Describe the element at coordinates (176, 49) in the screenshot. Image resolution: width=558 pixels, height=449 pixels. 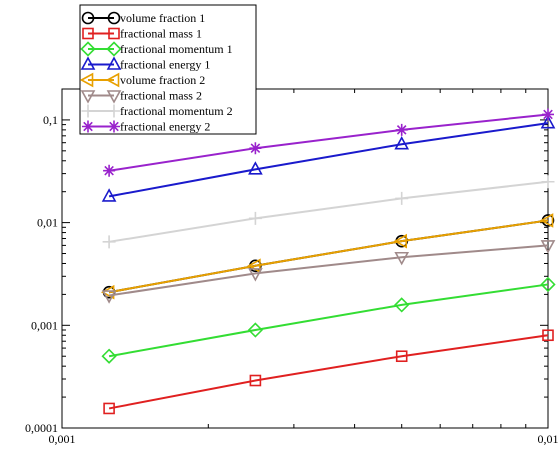
I see `legend-label: fractional momentum 1` at that location.